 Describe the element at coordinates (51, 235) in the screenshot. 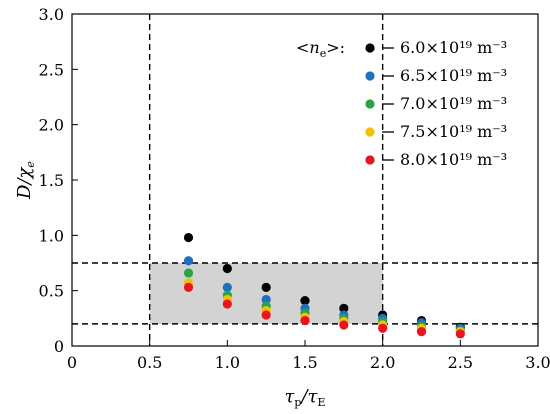

I see `y-tick-label: 1.0` at that location.